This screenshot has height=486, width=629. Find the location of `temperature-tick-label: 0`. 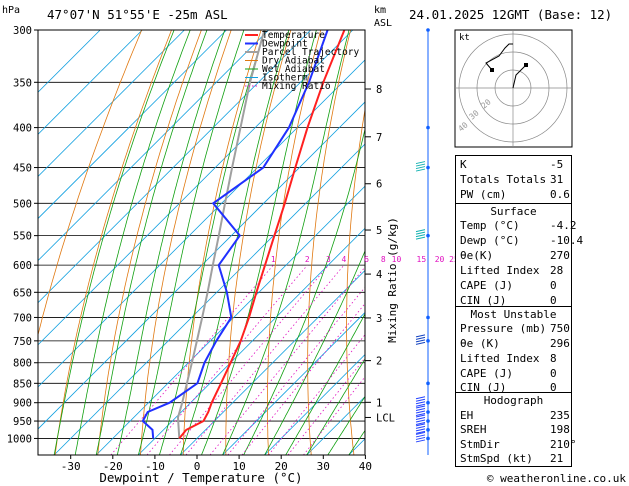

temperature-tick-label: 0 is located at coordinates (197, 466).